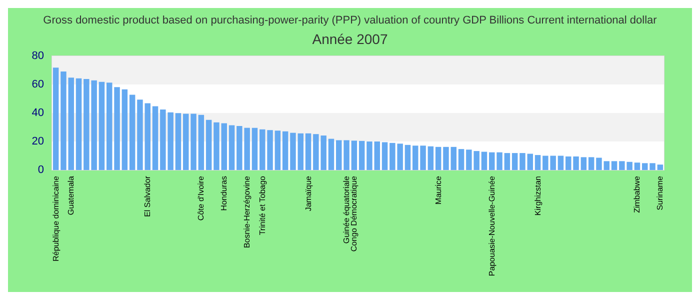 The width and height of the screenshot is (700, 300). Describe the element at coordinates (71, 195) in the screenshot. I see `x-tick-label: Guatemala` at that location.